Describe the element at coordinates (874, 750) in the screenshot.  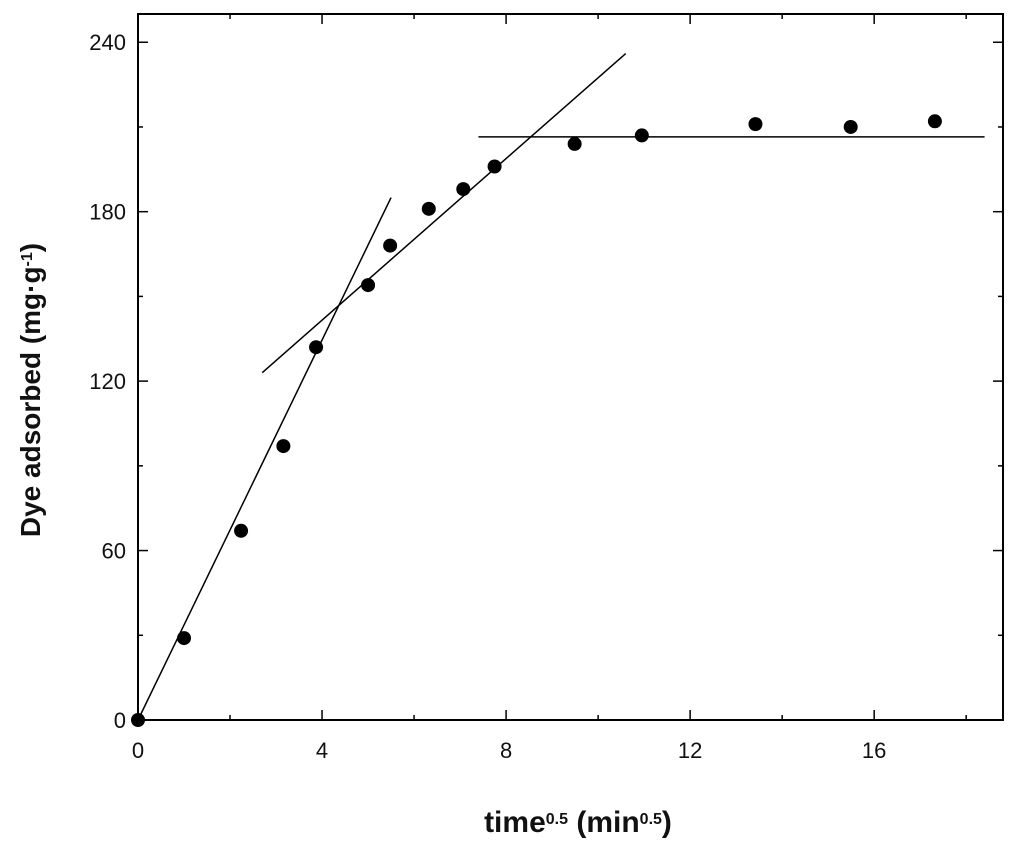
I see `x-tick-label: 16` at that location.